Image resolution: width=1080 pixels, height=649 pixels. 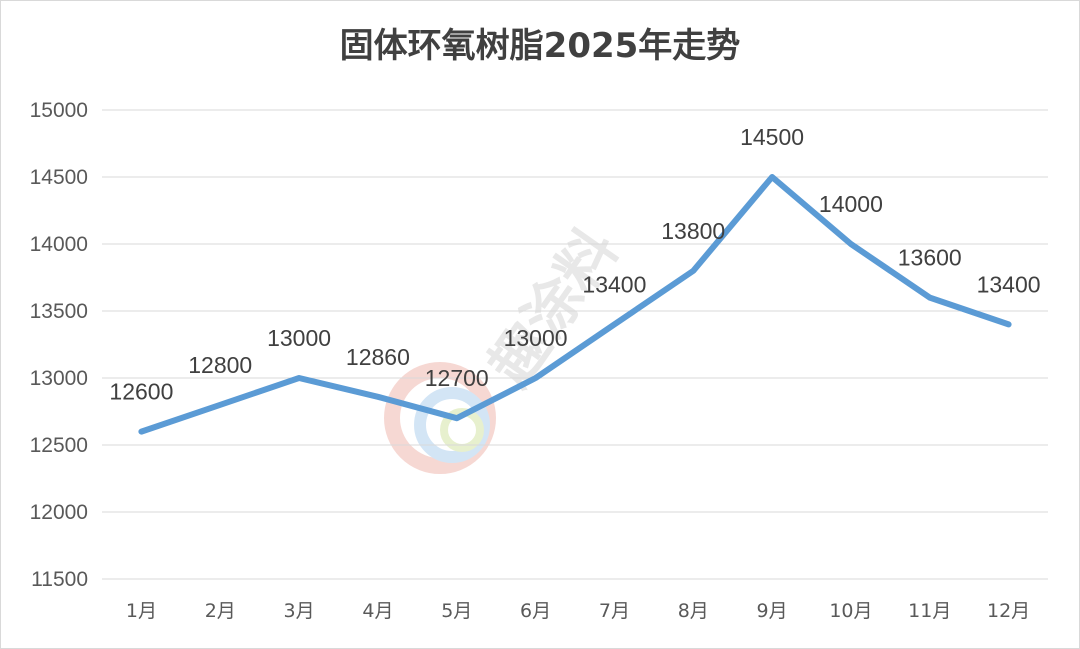 I want to click on y-tick-label: 12500, so click(x=59, y=445).